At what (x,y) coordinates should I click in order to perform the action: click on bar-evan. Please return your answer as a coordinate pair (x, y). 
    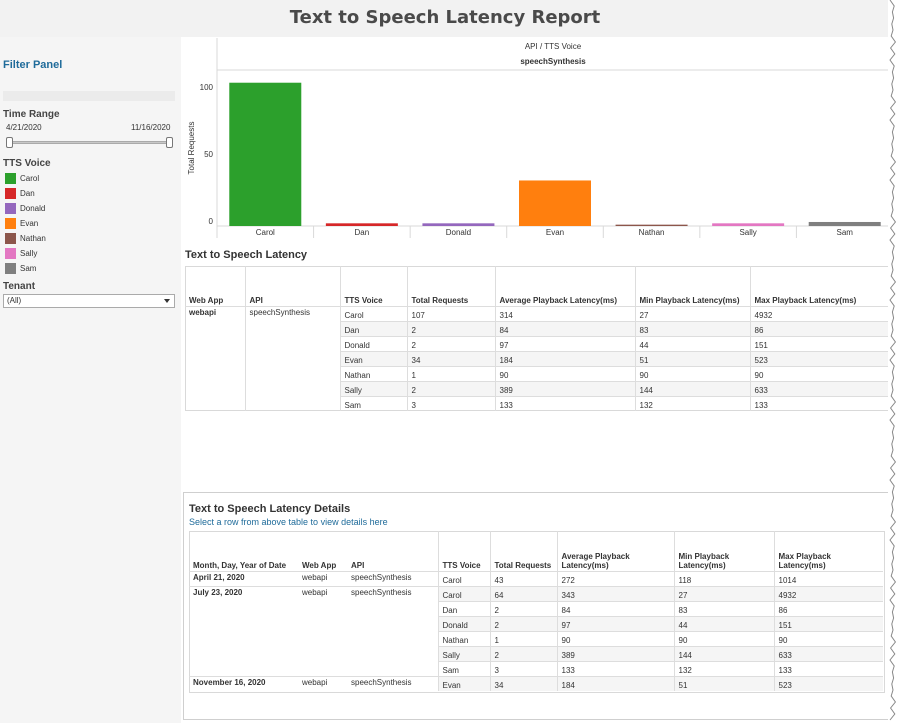
    Looking at the image, I should click on (555, 203).